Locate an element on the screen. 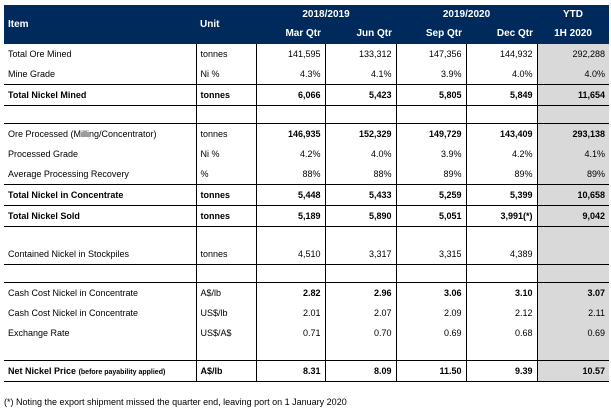 The image size is (611, 412). header-ytd-period: 1H 2020 is located at coordinates (573, 33).